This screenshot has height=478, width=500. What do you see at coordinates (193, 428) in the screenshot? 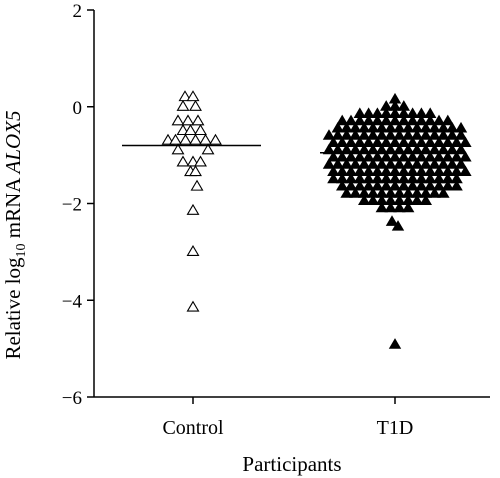
I see `x-tick-label-control: Control` at bounding box center [193, 428].